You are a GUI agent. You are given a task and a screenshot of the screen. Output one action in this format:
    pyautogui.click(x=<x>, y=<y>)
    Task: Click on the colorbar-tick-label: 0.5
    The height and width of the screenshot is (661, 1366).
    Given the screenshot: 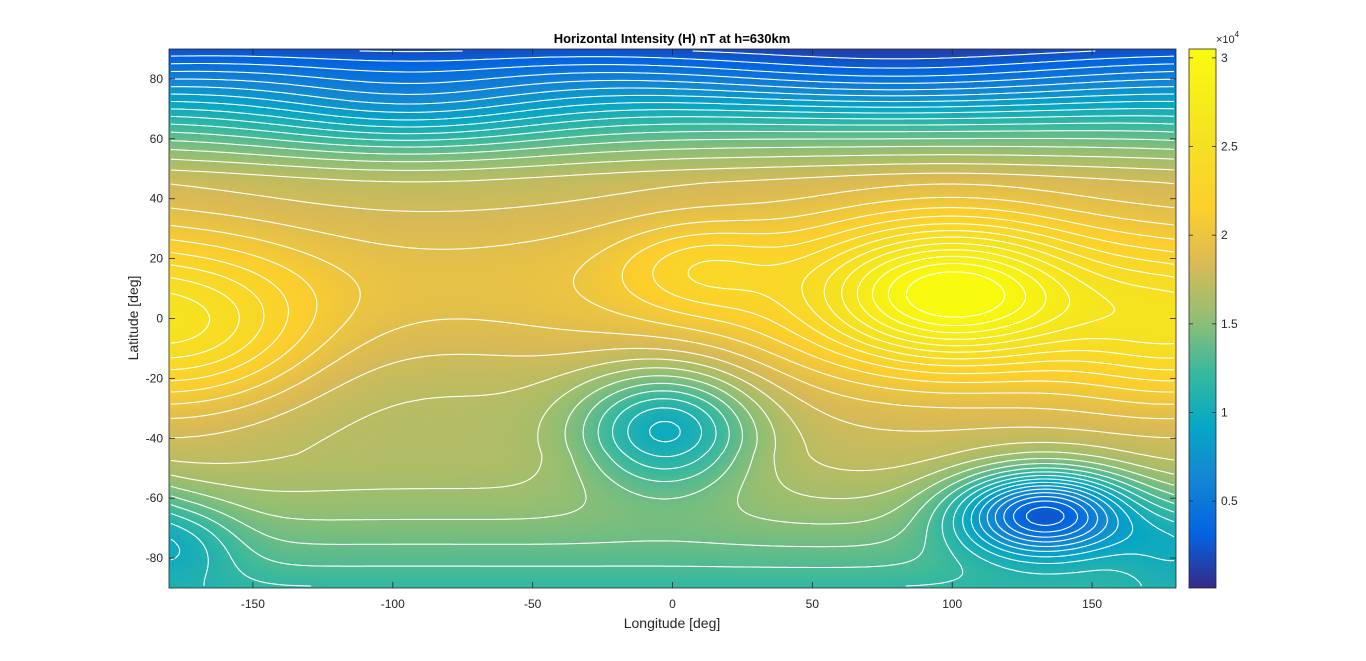 What is the action you would take?
    pyautogui.click(x=1229, y=501)
    